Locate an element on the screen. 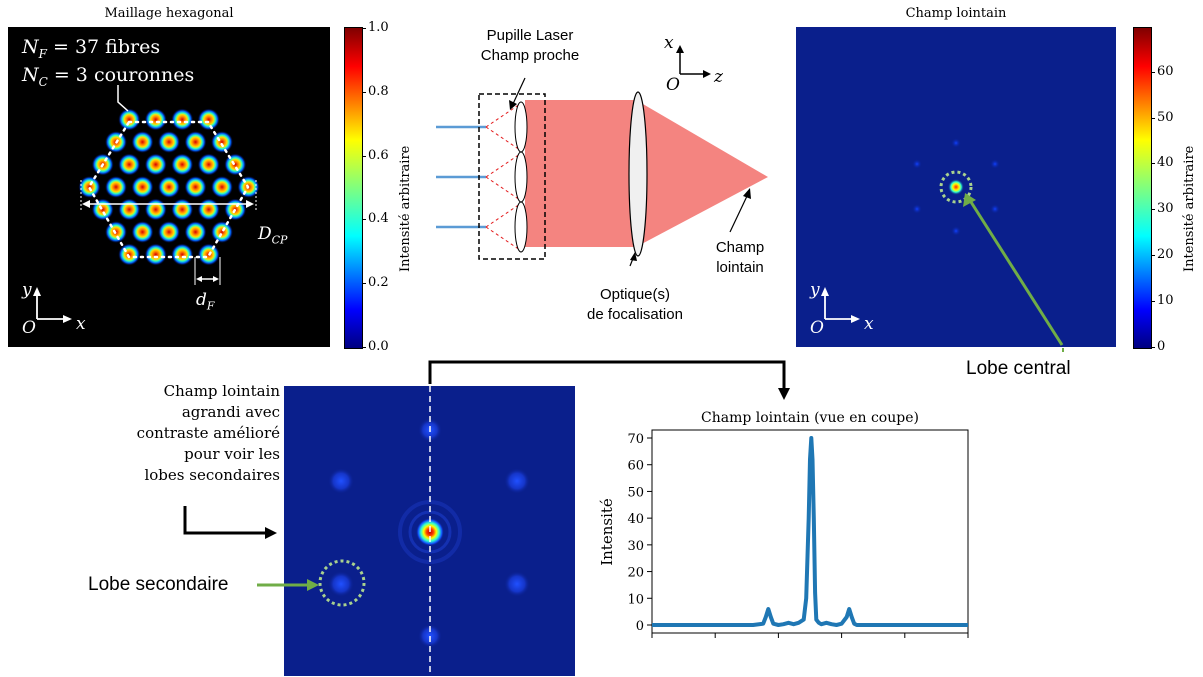  y-axis-label: Intensité is located at coordinates (607, 532).